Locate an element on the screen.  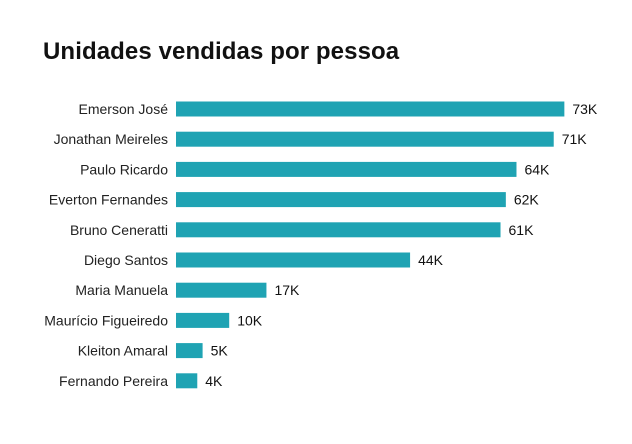
category-label: Emerson José is located at coordinates (124, 109).